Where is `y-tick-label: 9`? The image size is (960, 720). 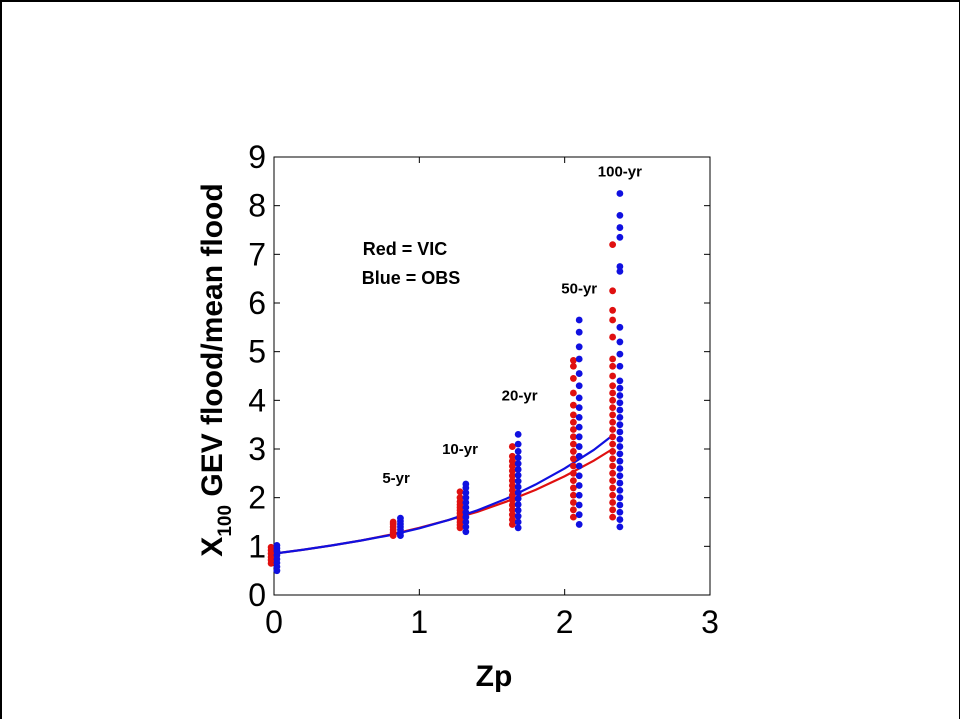
y-tick-label: 9 is located at coordinates (257, 157).